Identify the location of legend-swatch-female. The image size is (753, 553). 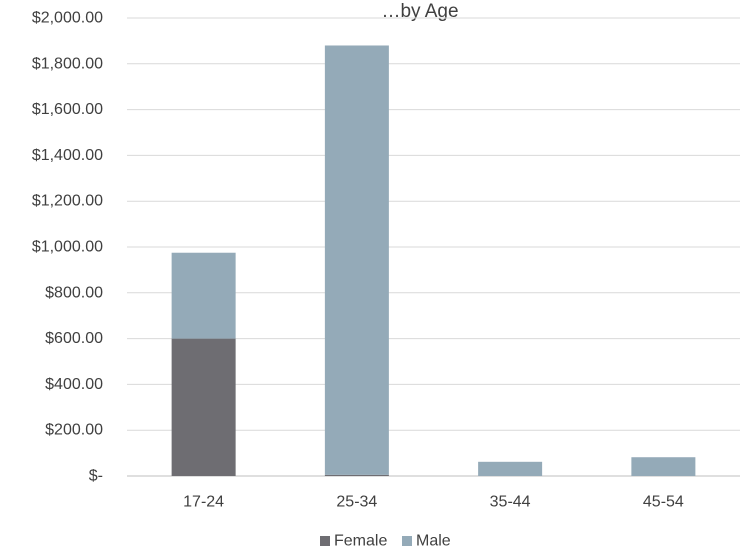
(325, 541).